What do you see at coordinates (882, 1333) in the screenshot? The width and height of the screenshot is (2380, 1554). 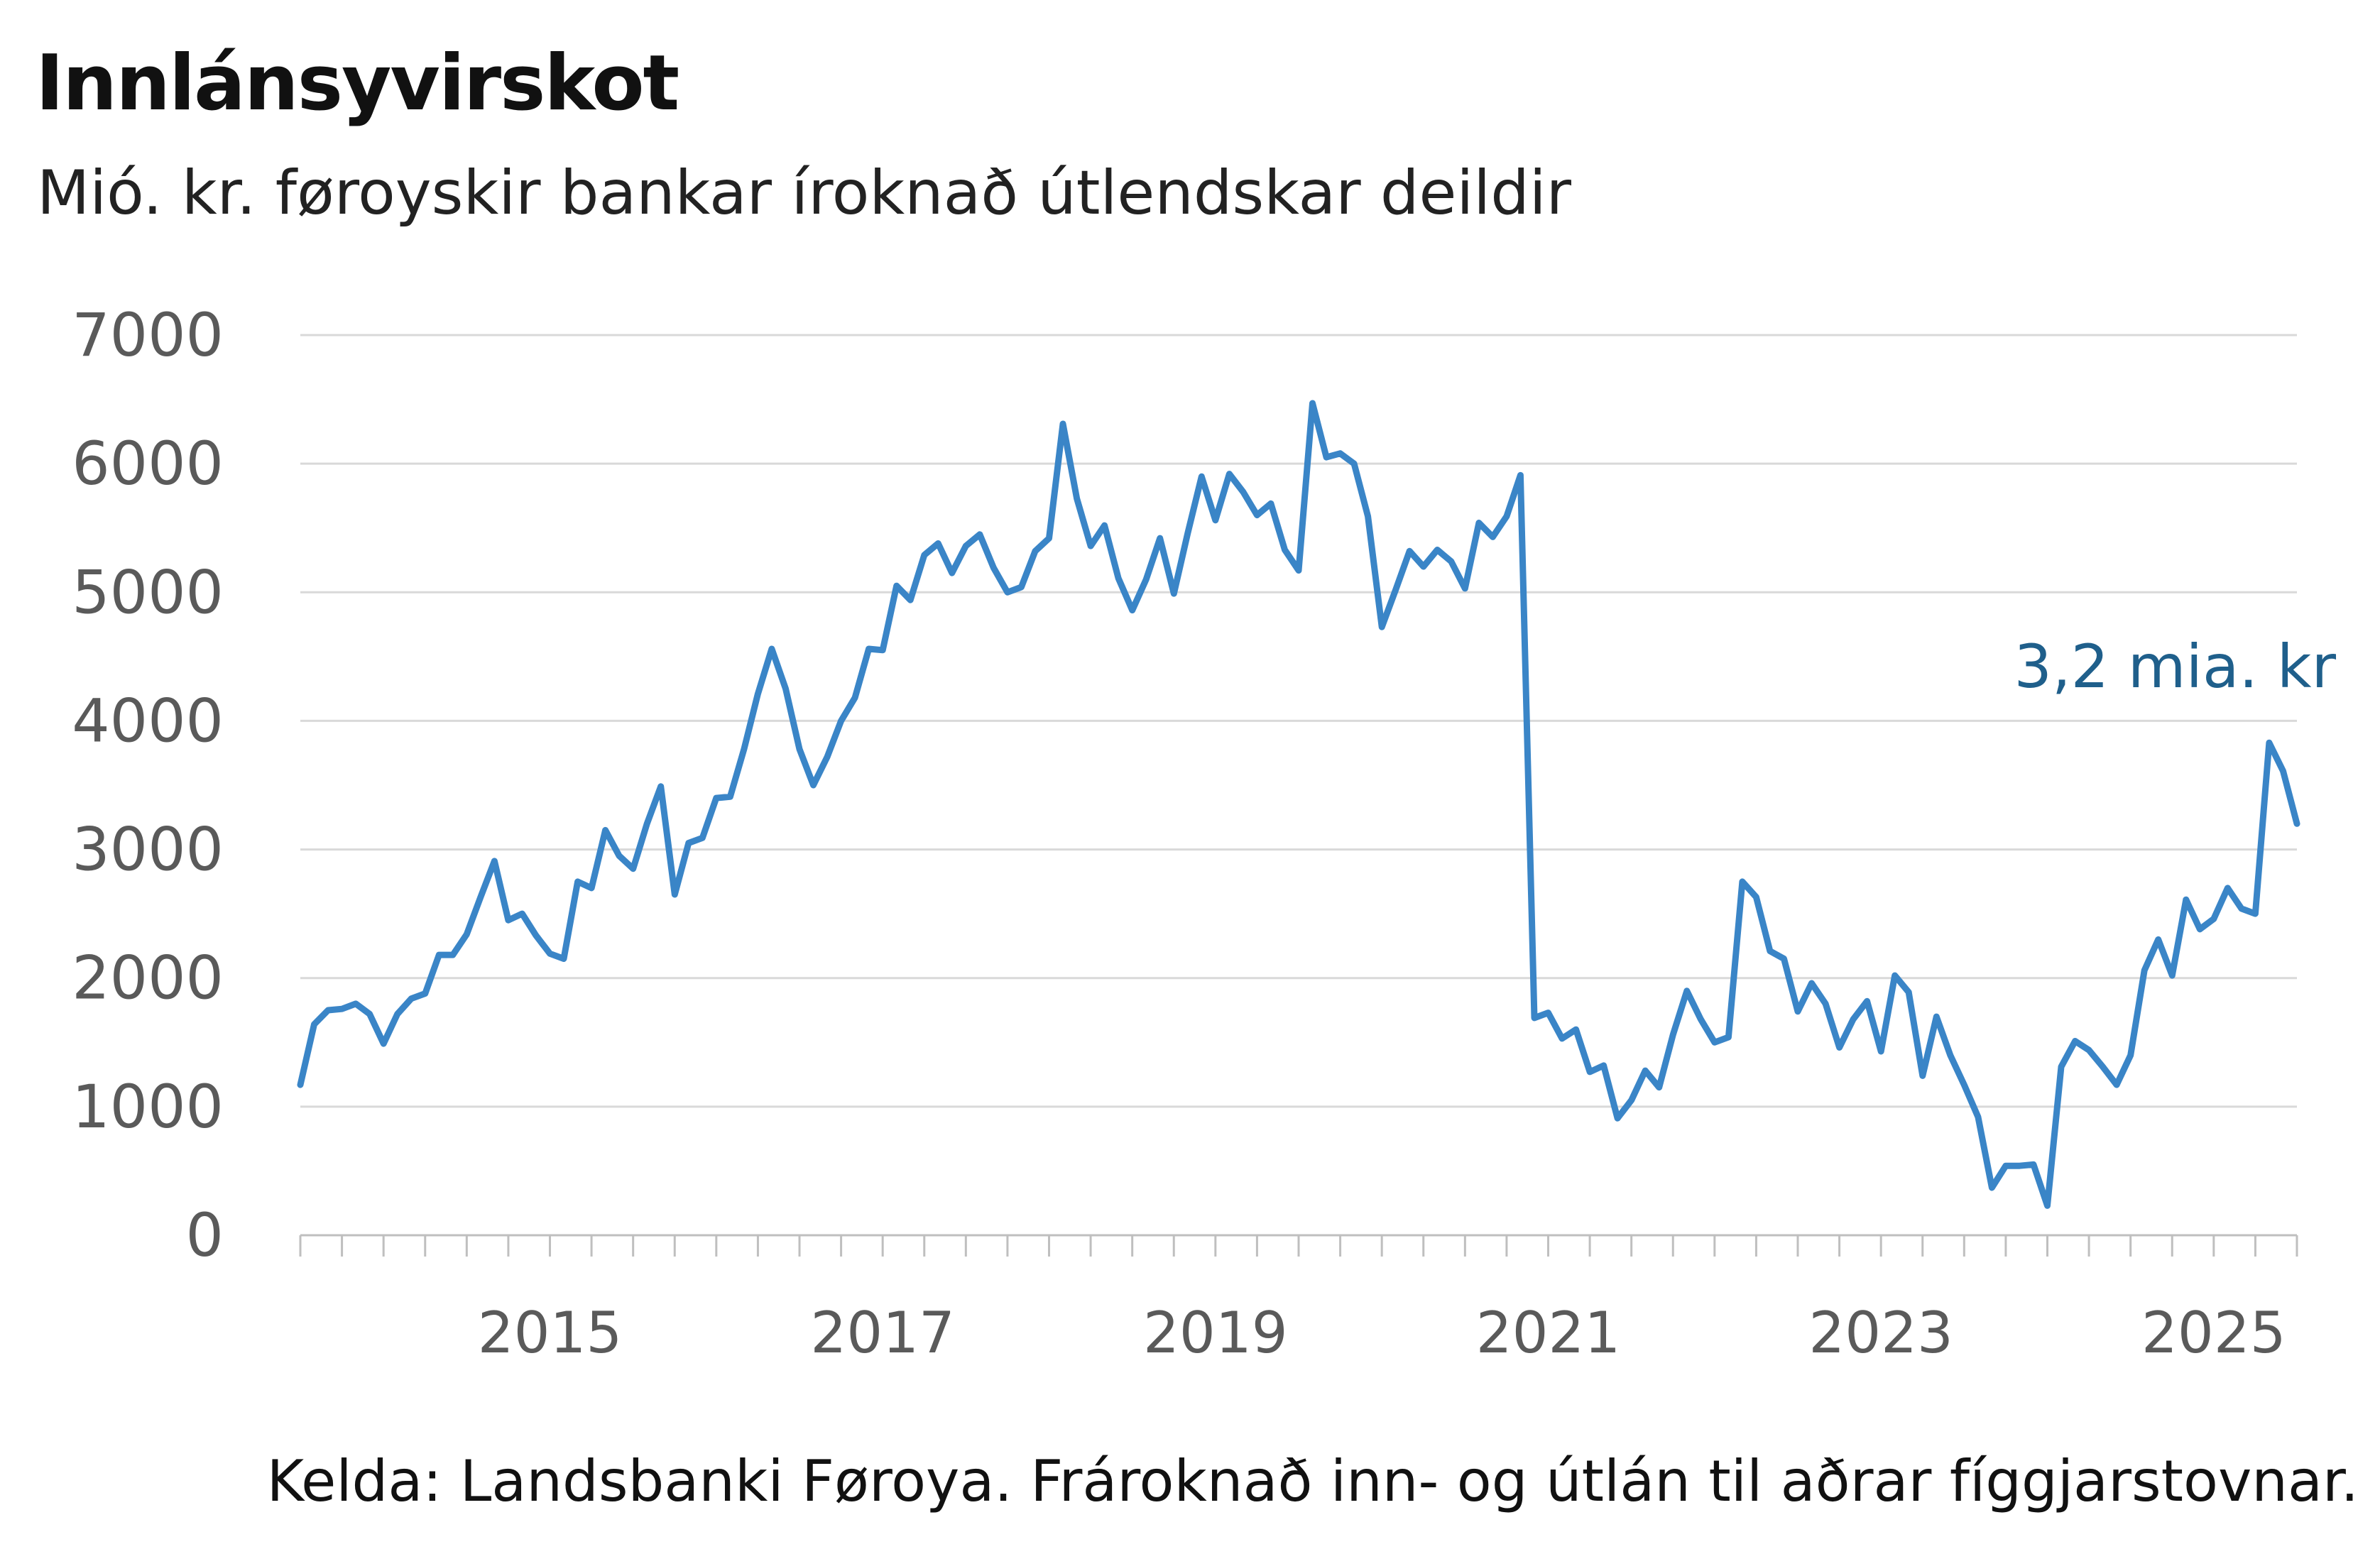 I see `x-tick-label: 2017` at bounding box center [882, 1333].